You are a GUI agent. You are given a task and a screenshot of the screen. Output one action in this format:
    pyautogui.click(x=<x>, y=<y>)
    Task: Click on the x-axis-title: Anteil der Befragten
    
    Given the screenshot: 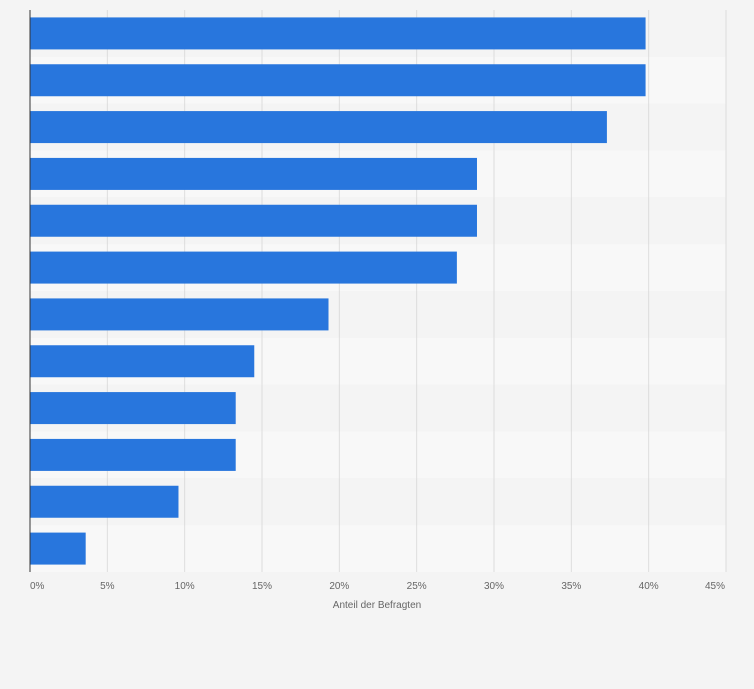 What is the action you would take?
    pyautogui.click(x=377, y=605)
    